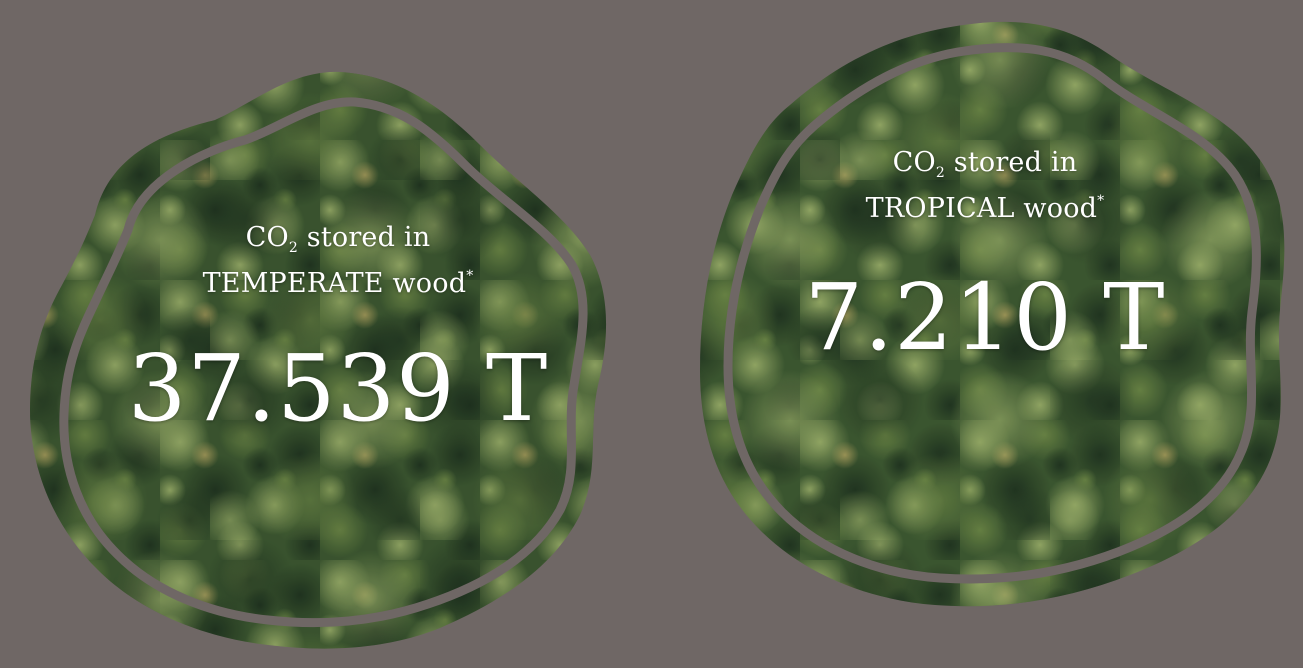  I want to click on stat-tropical-caption-line1: CO2 stored in, so click(985, 163).